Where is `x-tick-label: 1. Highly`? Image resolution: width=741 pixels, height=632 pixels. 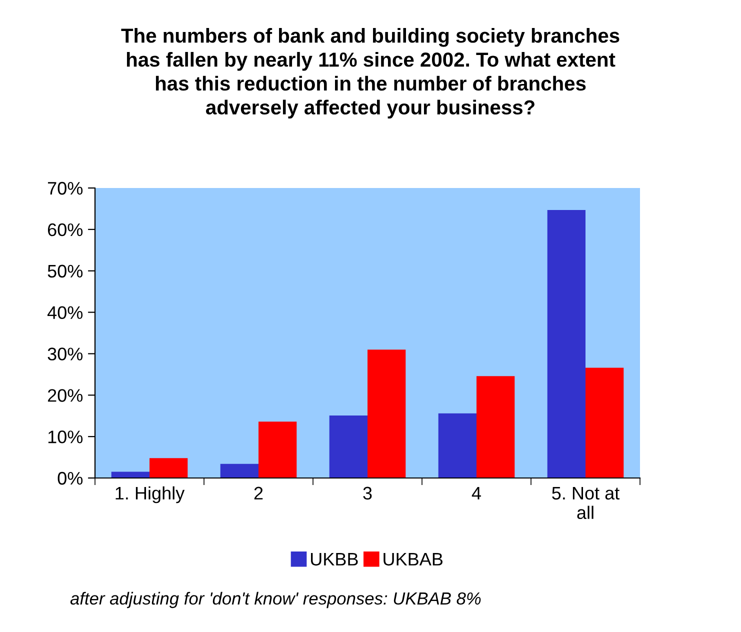
x-tick-label: 1. Highly is located at coordinates (150, 495).